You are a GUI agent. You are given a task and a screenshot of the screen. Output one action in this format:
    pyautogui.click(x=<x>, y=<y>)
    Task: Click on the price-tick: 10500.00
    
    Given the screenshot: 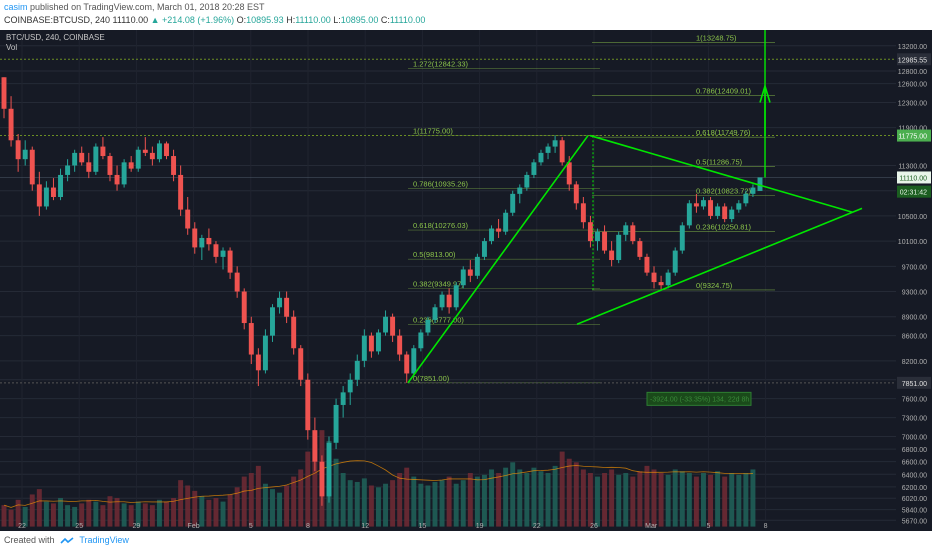 What is the action you would take?
    pyautogui.click(x=912, y=217)
    